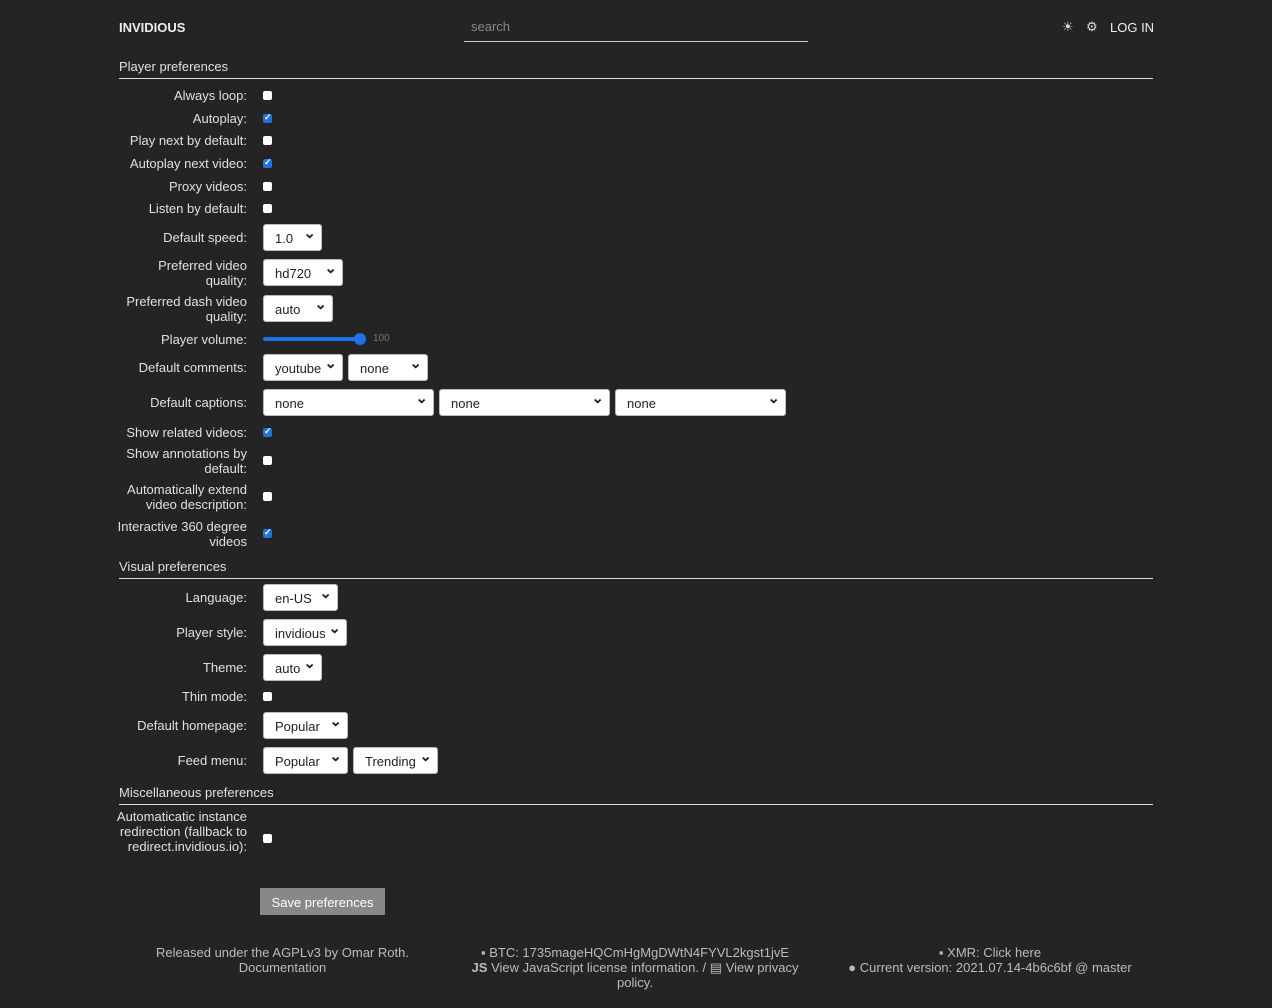 Image resolution: width=1272 pixels, height=1008 pixels. Describe the element at coordinates (192, 725) in the screenshot. I see `label-homepage: Default homepage:` at that location.